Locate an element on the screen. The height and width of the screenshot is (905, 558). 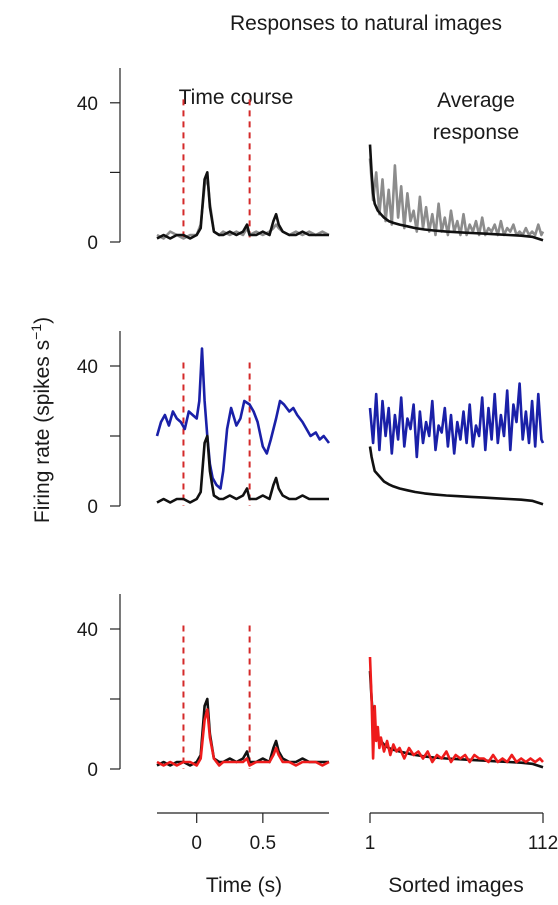
x-tick-label: 0 is located at coordinates (196, 843).